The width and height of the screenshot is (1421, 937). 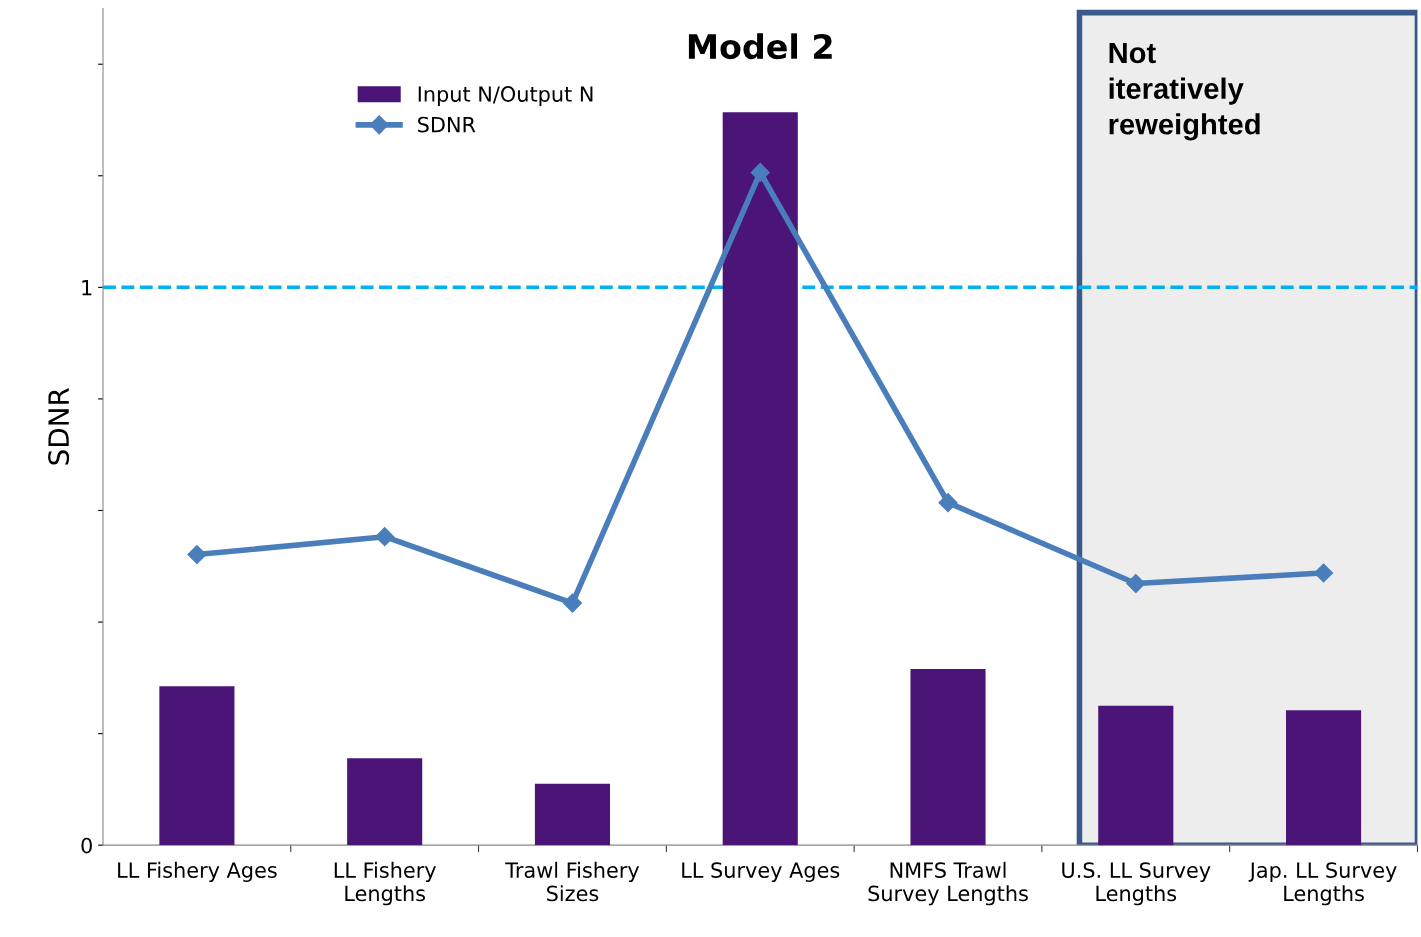 I want to click on x-tick-label: LL Fishery Ages, so click(x=197, y=871).